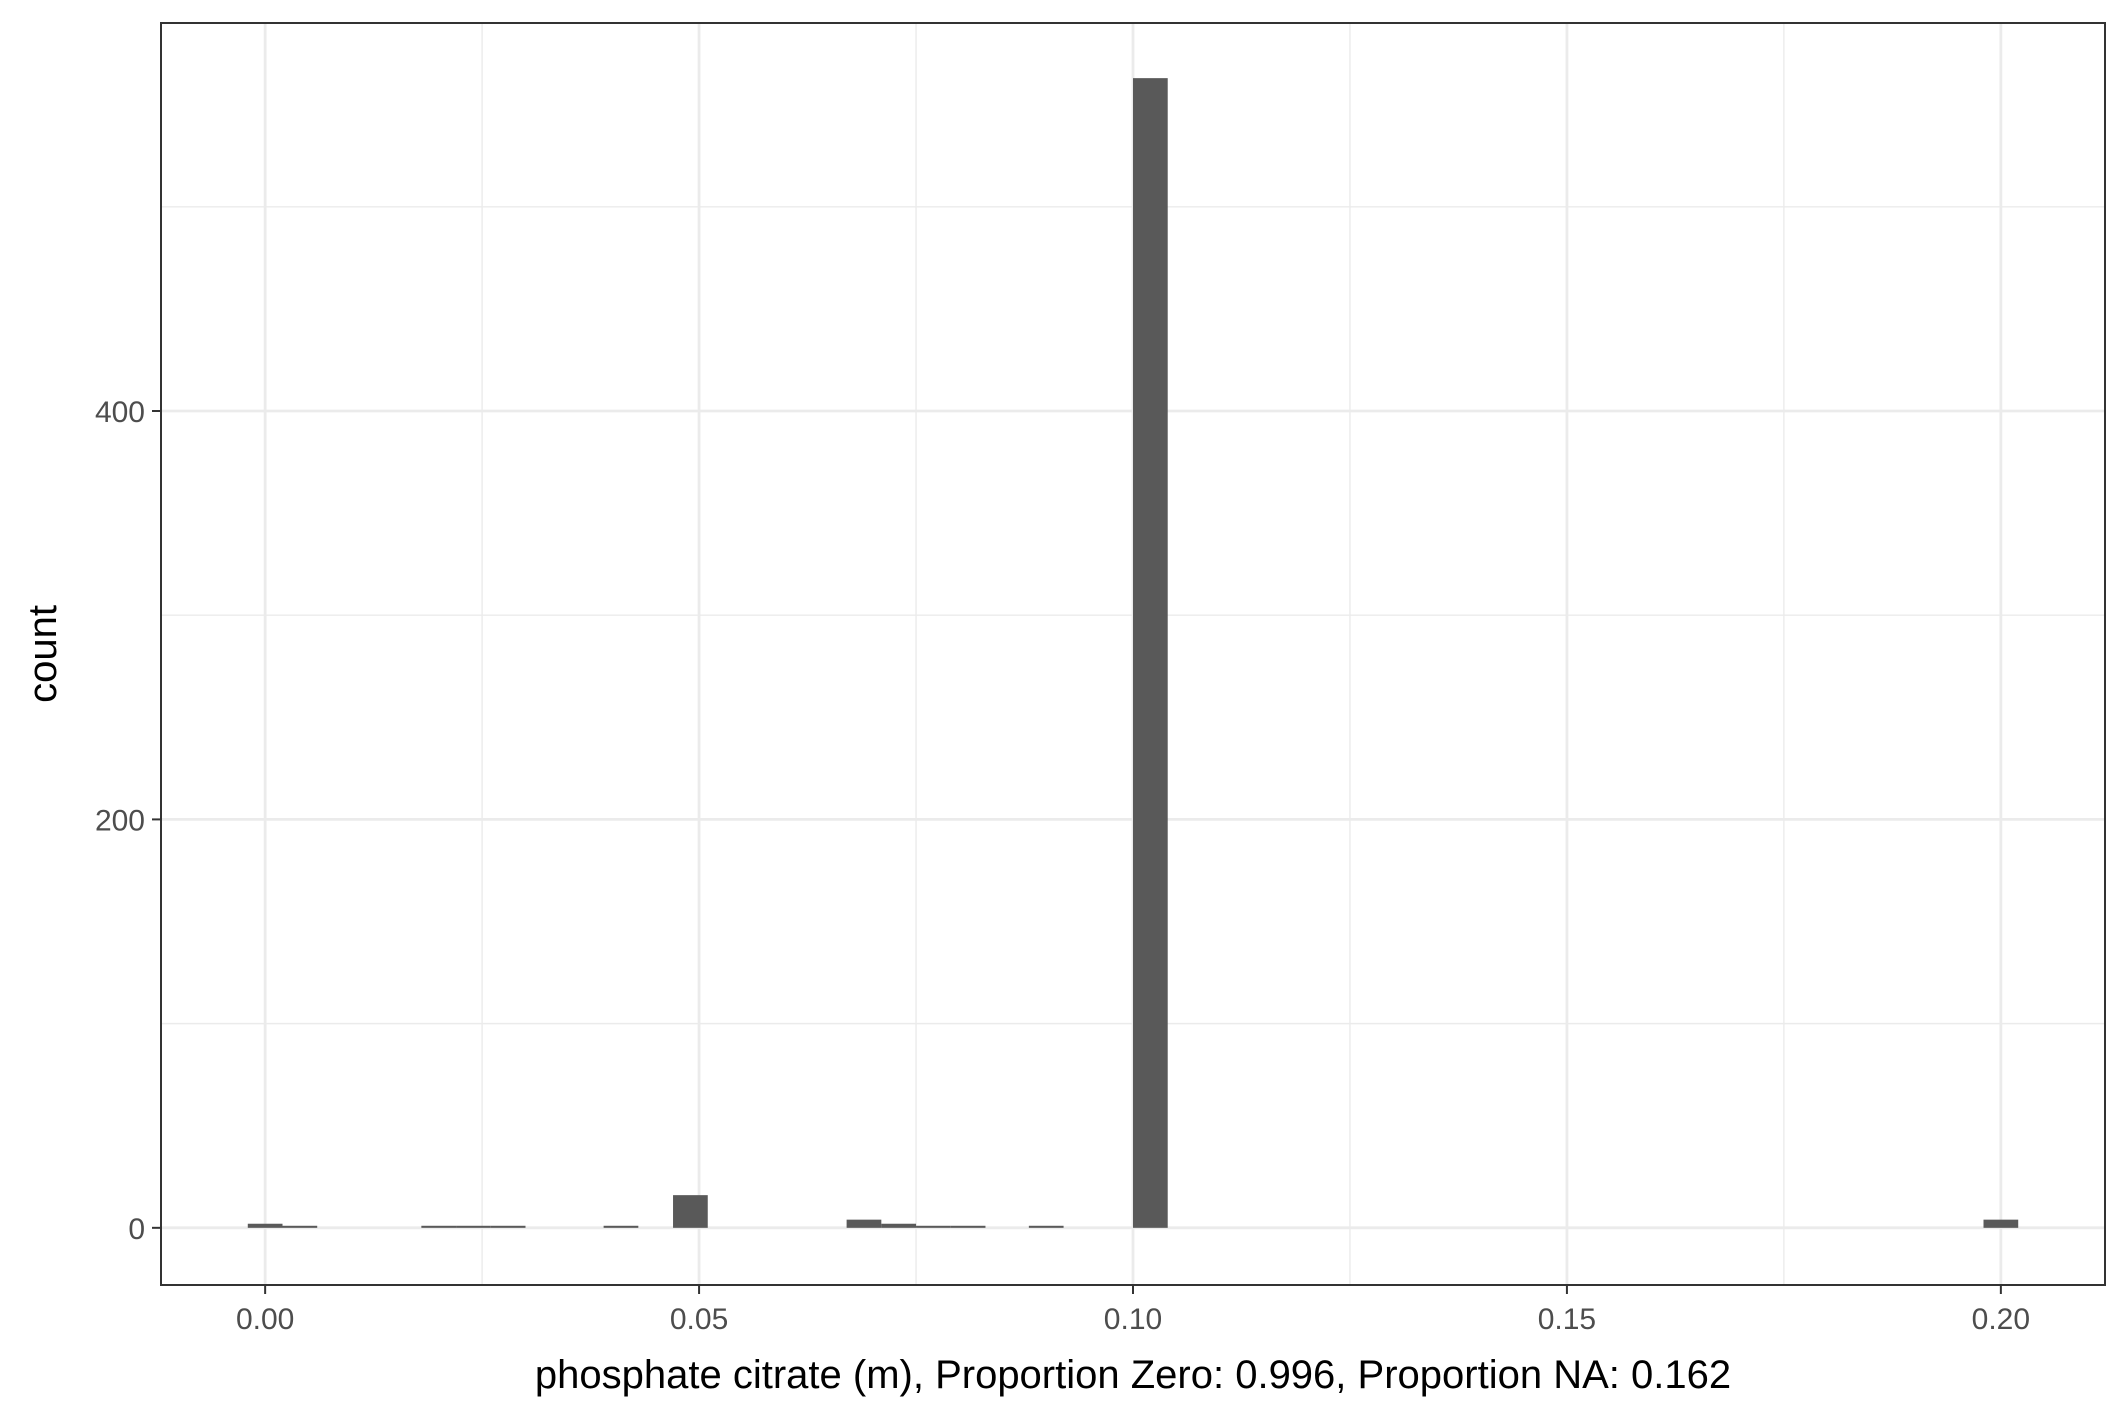  What do you see at coordinates (699, 1319) in the screenshot?
I see `x-tick-label: 0.05` at bounding box center [699, 1319].